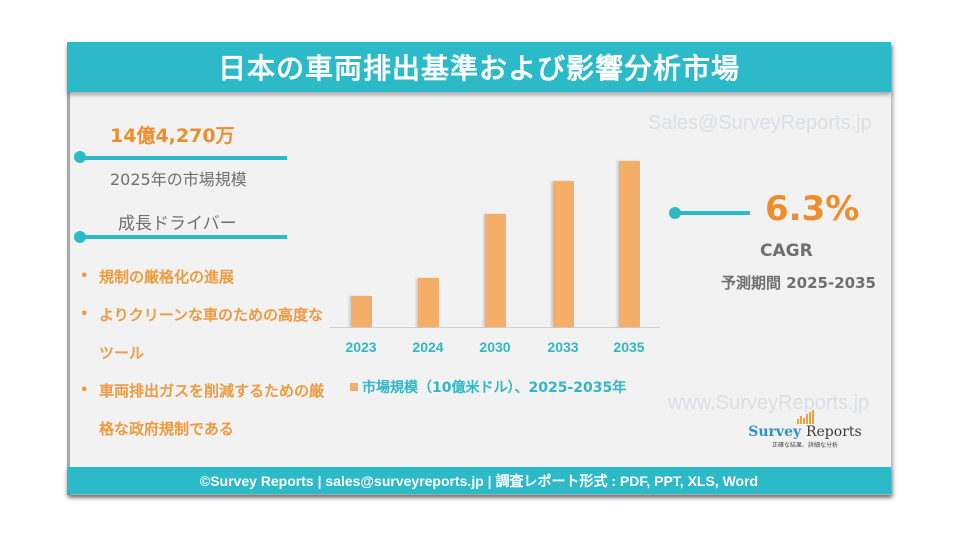 The image size is (960, 540). I want to click on x-tick-label: 2035, so click(629, 347).